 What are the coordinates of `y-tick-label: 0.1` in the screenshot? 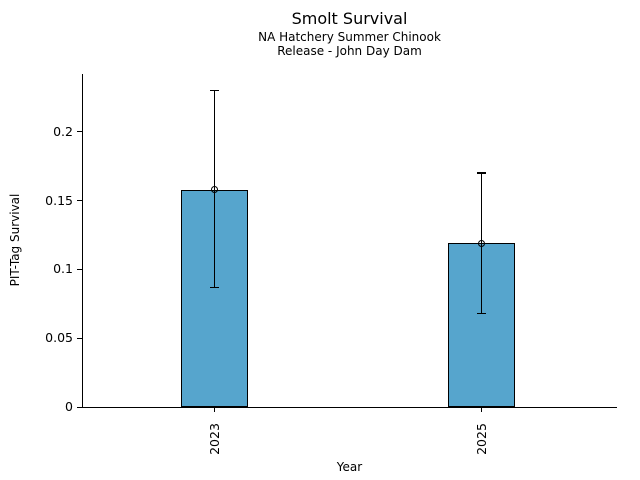 It's located at (63, 269).